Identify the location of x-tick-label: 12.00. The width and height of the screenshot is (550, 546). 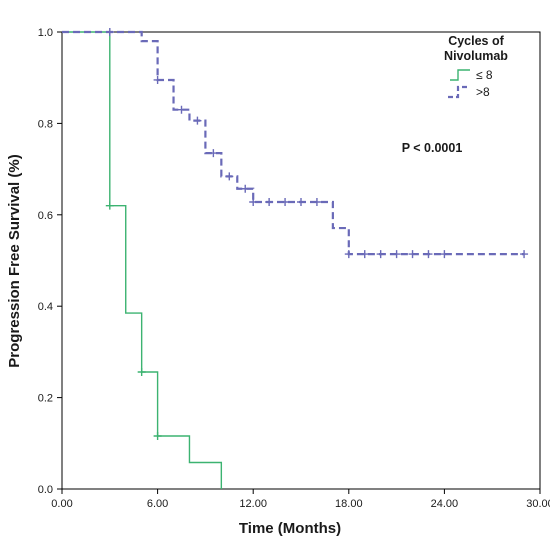
(253, 504).